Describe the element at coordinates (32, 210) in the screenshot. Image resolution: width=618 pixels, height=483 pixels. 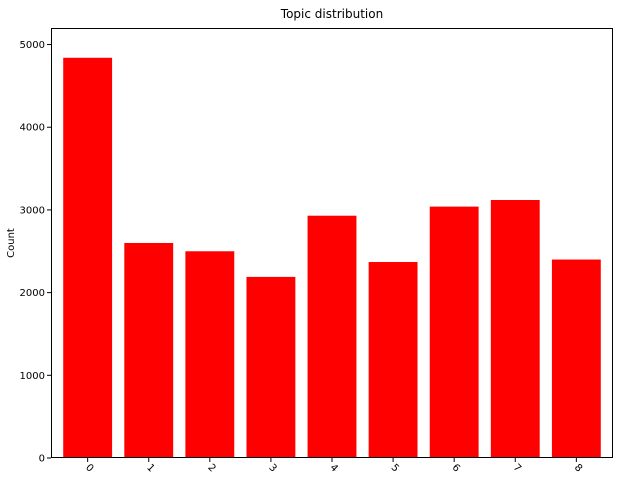
I see `y-tick-label: 3000` at that location.